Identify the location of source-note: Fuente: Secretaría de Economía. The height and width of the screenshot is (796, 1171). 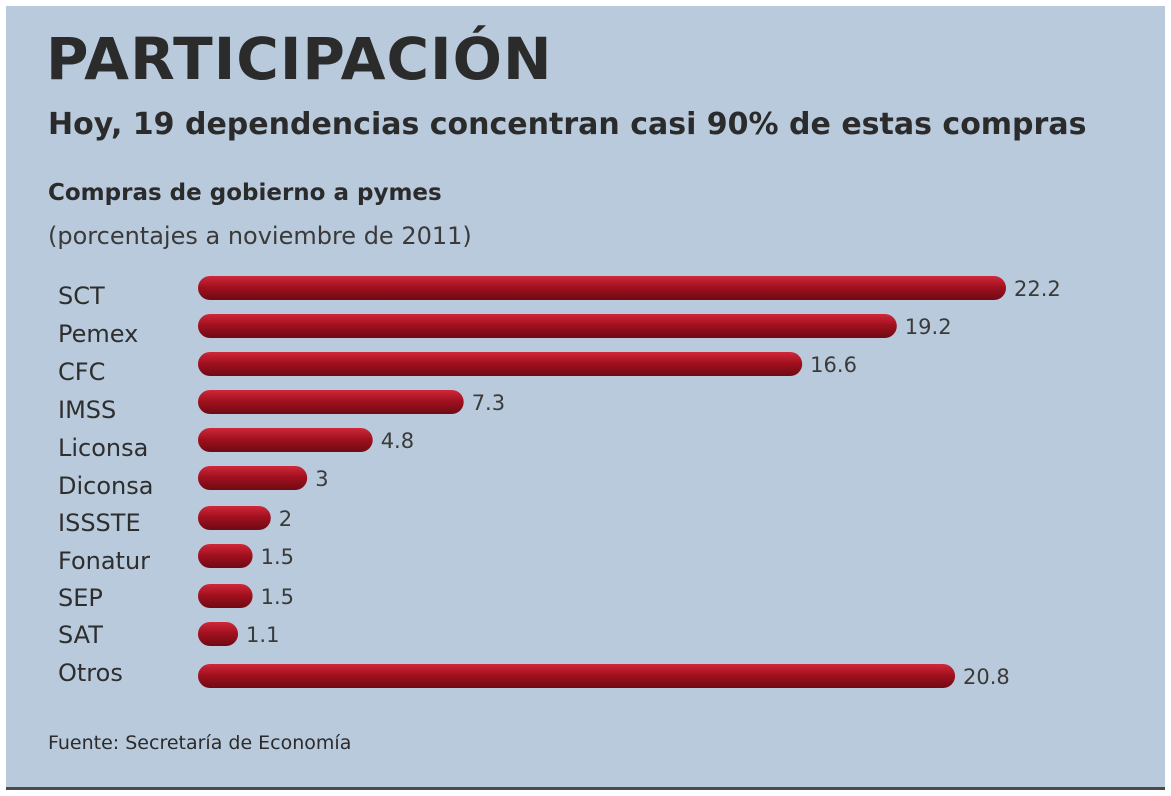
(200, 743).